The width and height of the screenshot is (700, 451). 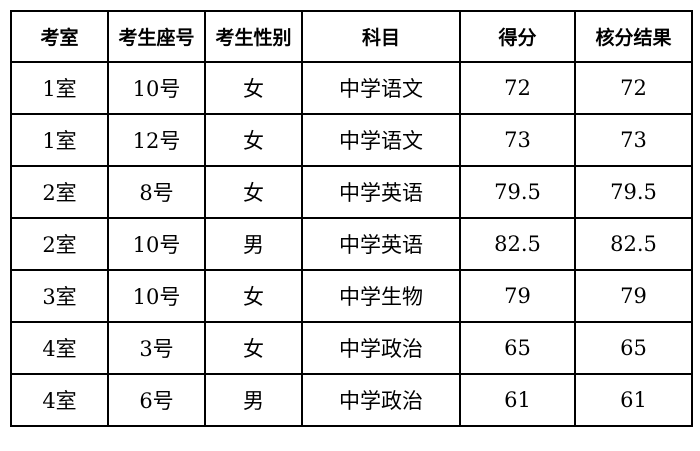 I want to click on table-row: 4室 3号女中学政治 65 65, so click(x=351, y=348).